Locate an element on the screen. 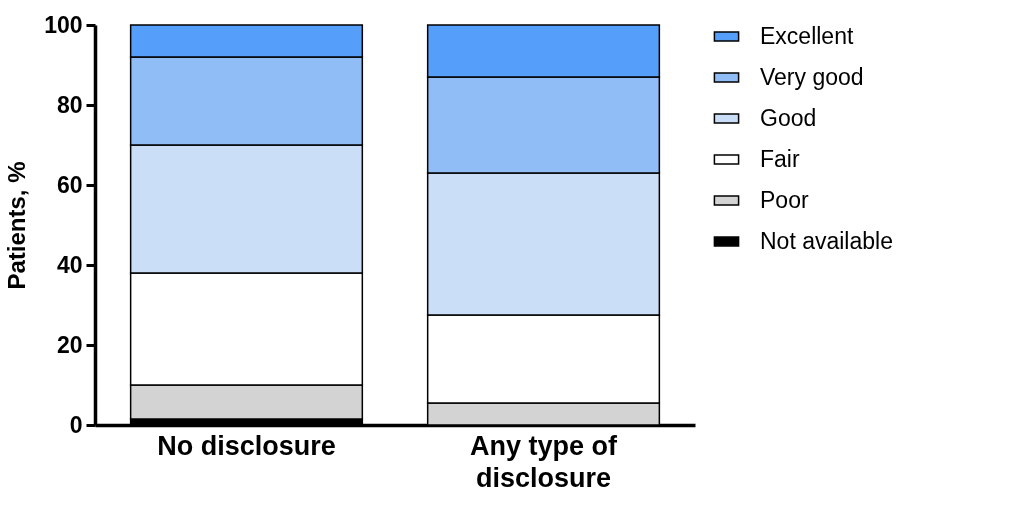  legend-label: Fair is located at coordinates (780, 158).